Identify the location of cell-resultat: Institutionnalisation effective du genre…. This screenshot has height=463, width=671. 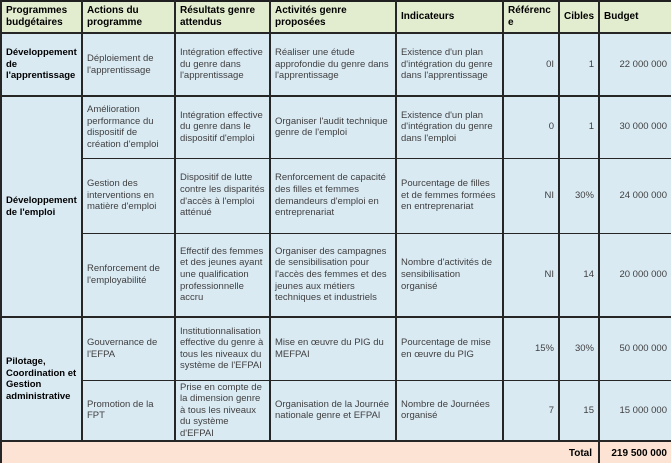
(222, 348).